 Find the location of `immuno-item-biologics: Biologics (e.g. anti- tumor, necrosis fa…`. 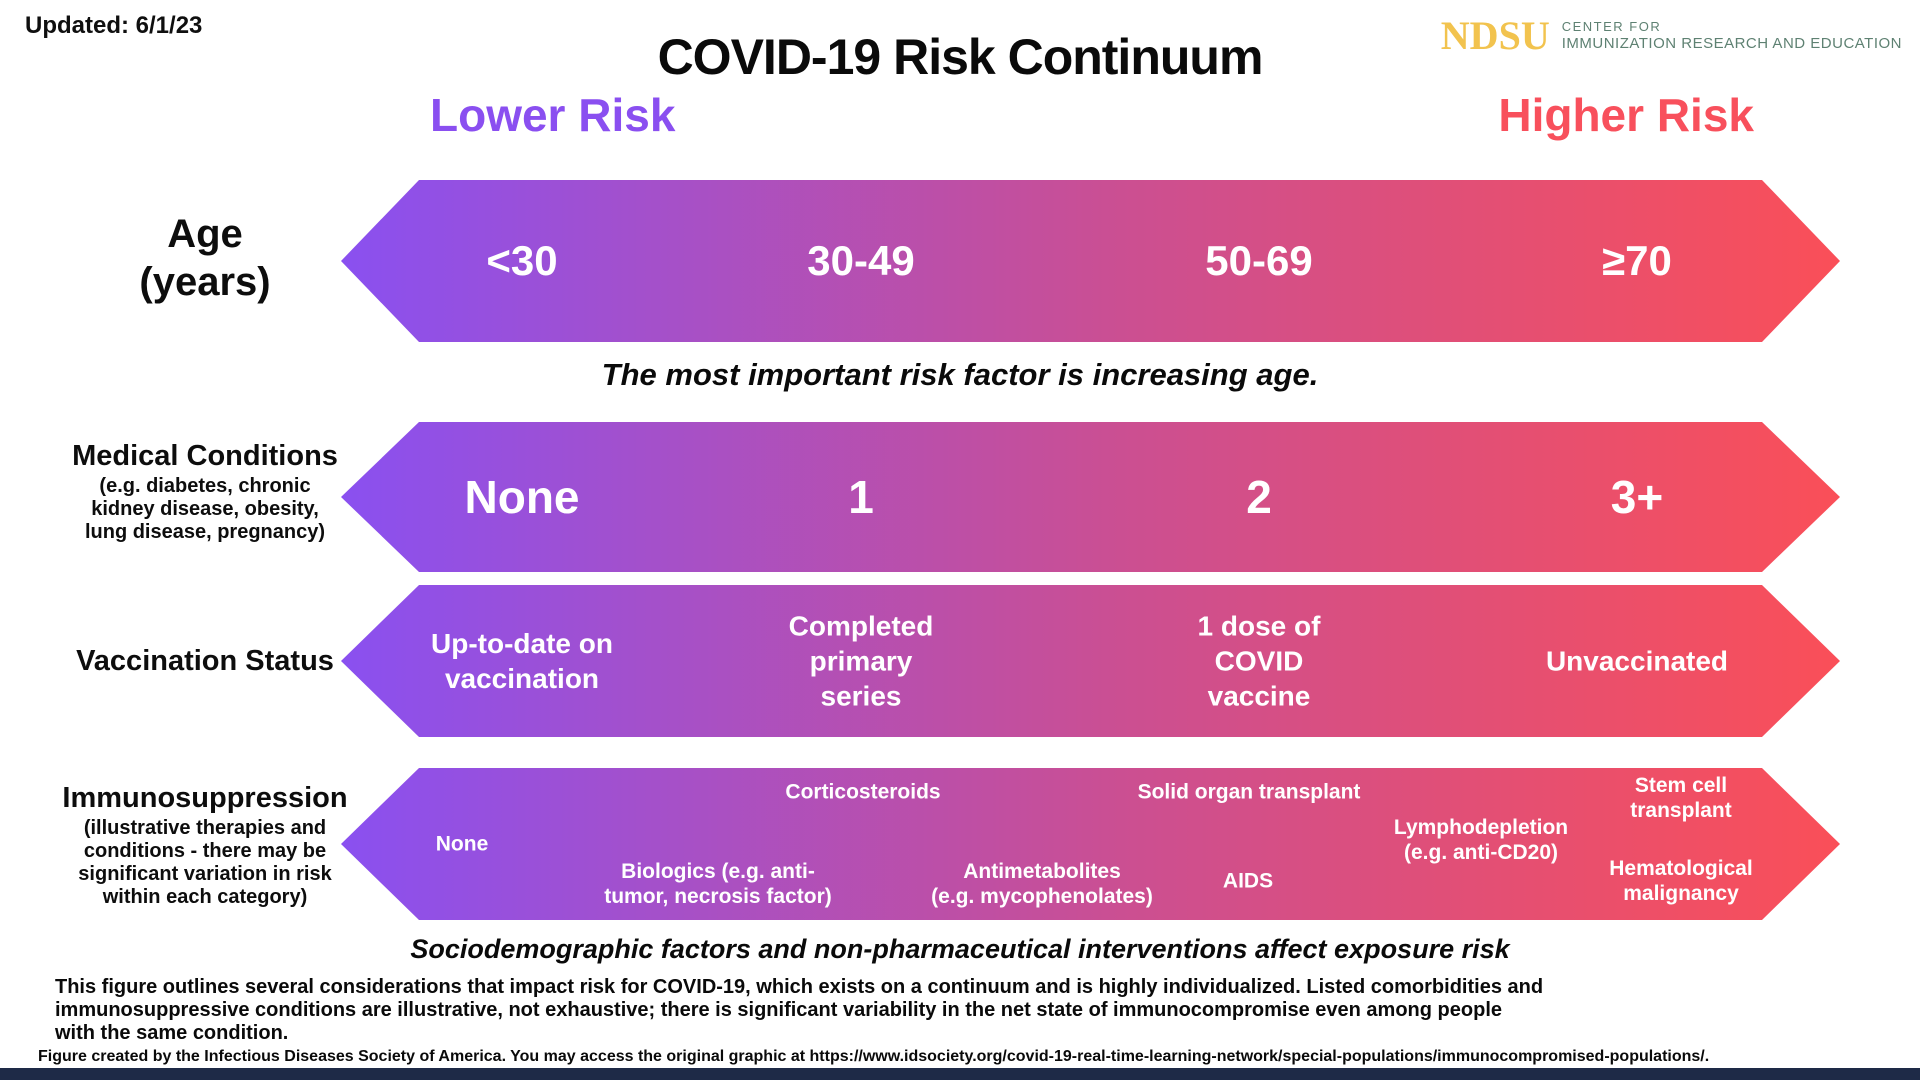

immuno-item-biologics: Biologics (e.g. anti- tumor, necrosis fa… is located at coordinates (718, 883).